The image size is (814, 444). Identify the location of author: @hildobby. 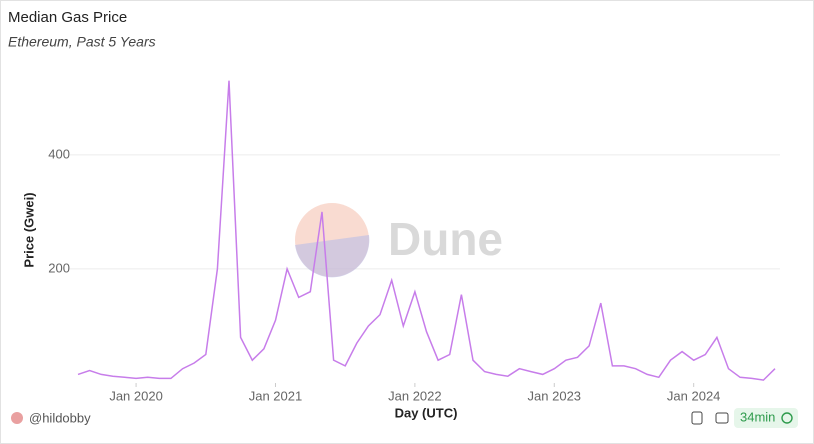
(60, 417).